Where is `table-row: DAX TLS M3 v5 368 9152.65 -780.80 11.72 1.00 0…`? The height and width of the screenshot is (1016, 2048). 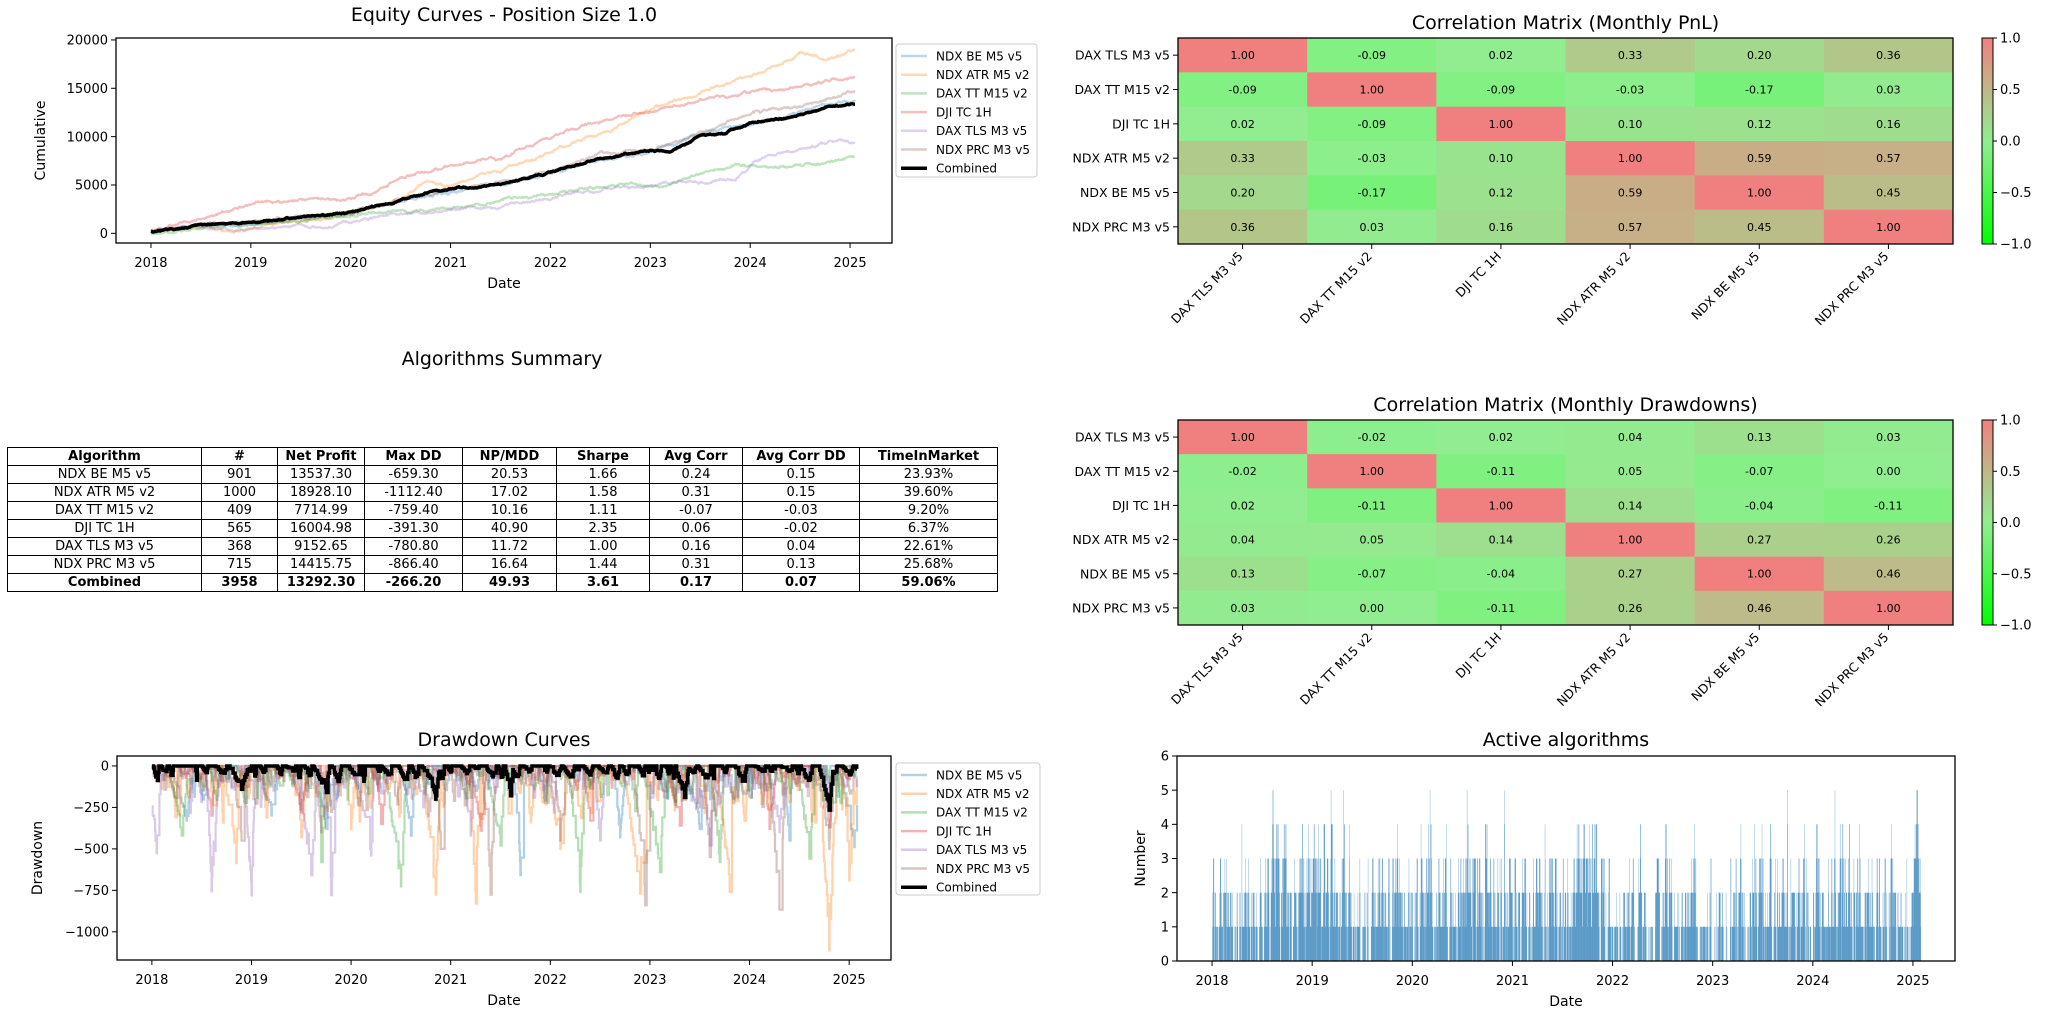
table-row: DAX TLS M3 v5 368 9152.65 -780.80 11.72 1.00 0… is located at coordinates (502, 546).